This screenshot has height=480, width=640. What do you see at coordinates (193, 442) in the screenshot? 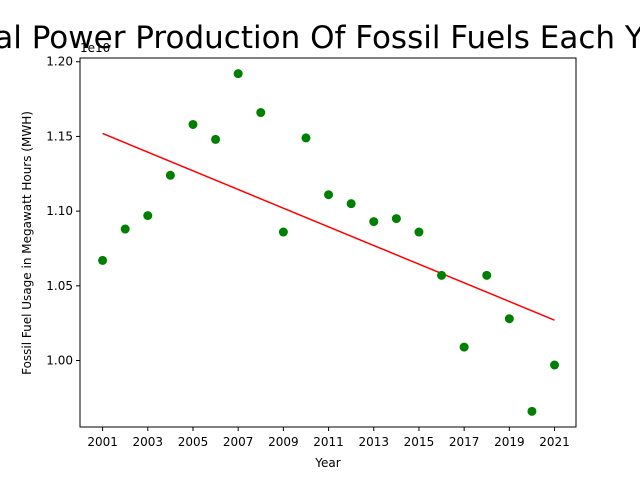
I see `x-tick-label: 2005` at bounding box center [193, 442].